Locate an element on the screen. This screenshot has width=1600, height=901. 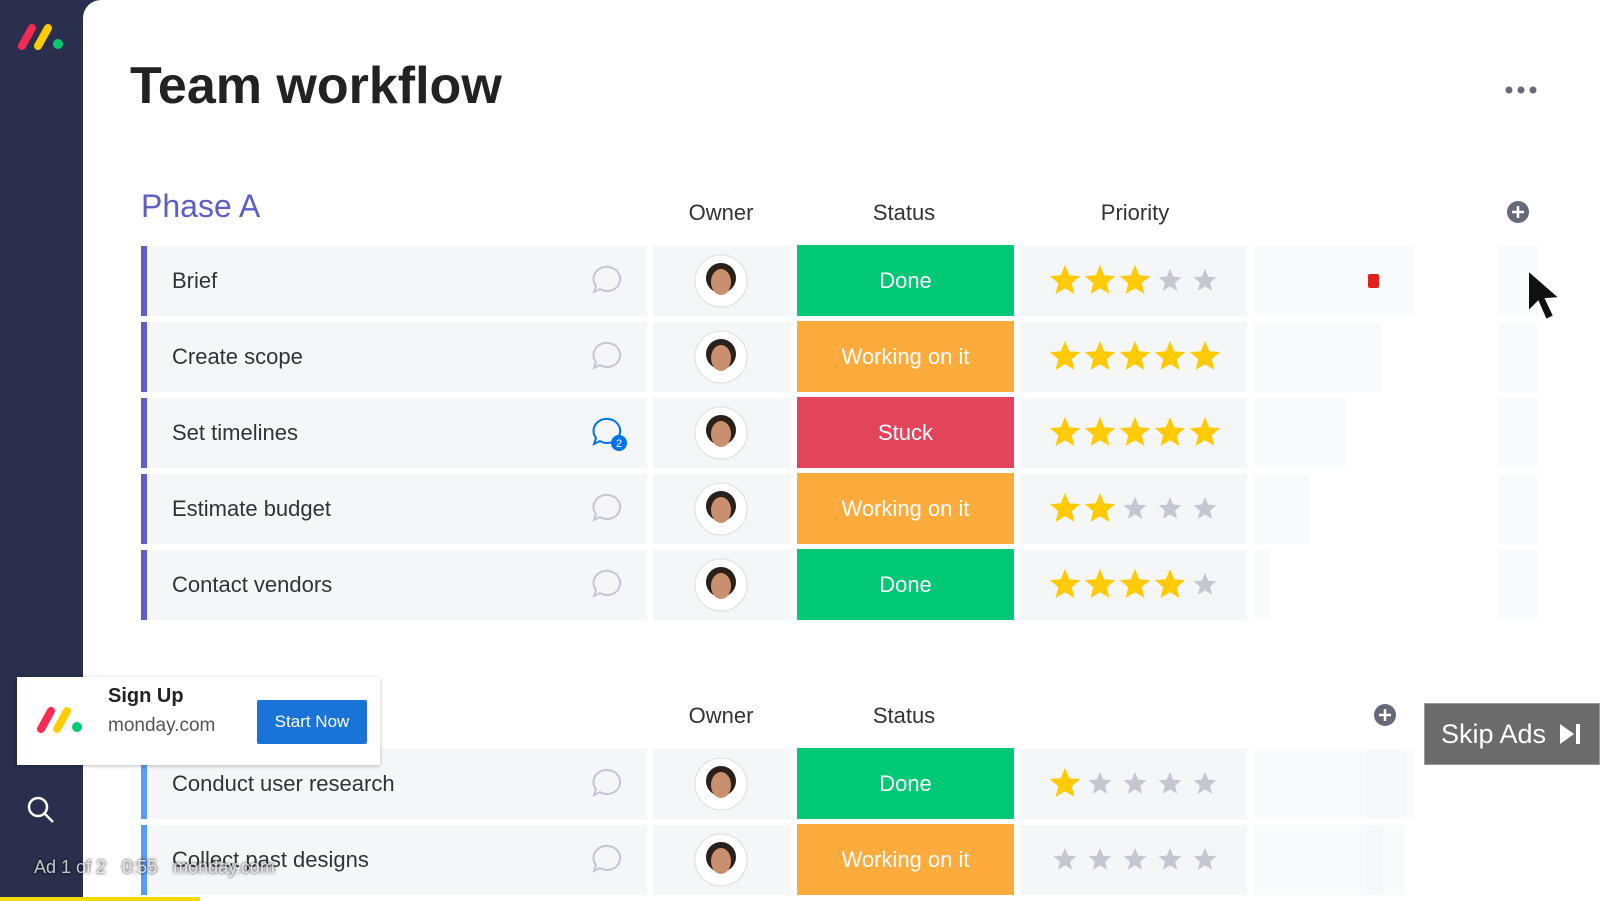
item-name: Estimate budget is located at coordinates (251, 508).